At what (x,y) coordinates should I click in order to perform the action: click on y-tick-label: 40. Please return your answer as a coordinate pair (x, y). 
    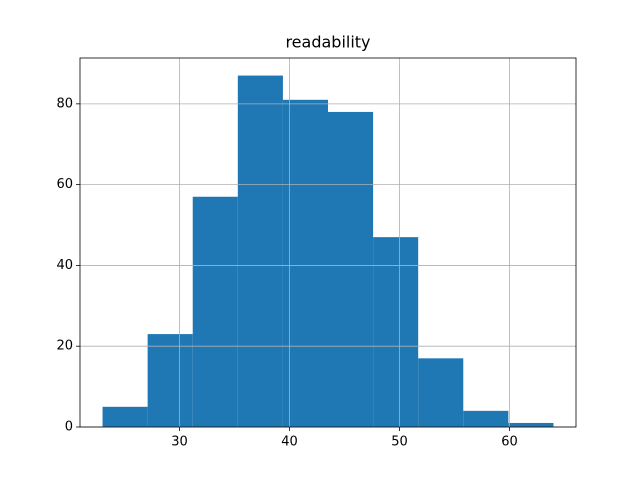
    Looking at the image, I should click on (64, 265).